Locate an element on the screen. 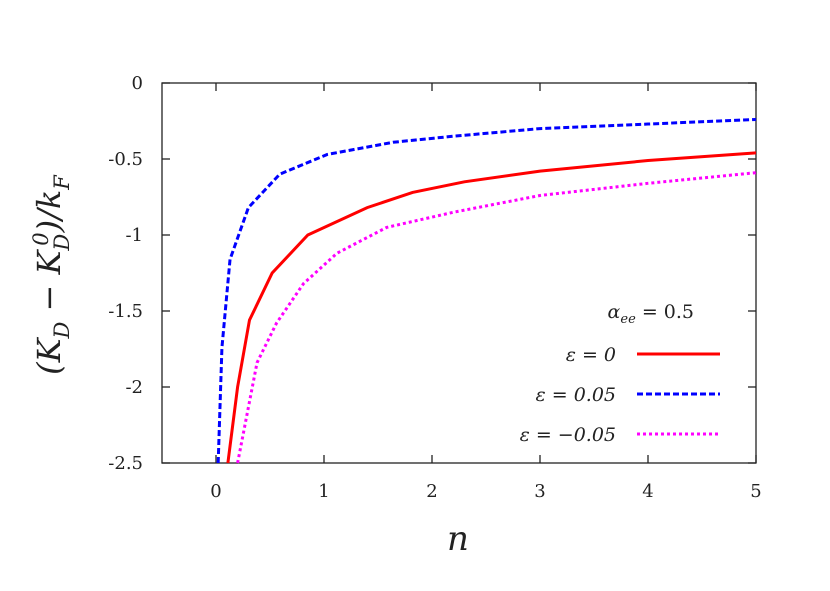 This screenshot has width=830, height=591. x-tick-label: 0 is located at coordinates (215, 491).